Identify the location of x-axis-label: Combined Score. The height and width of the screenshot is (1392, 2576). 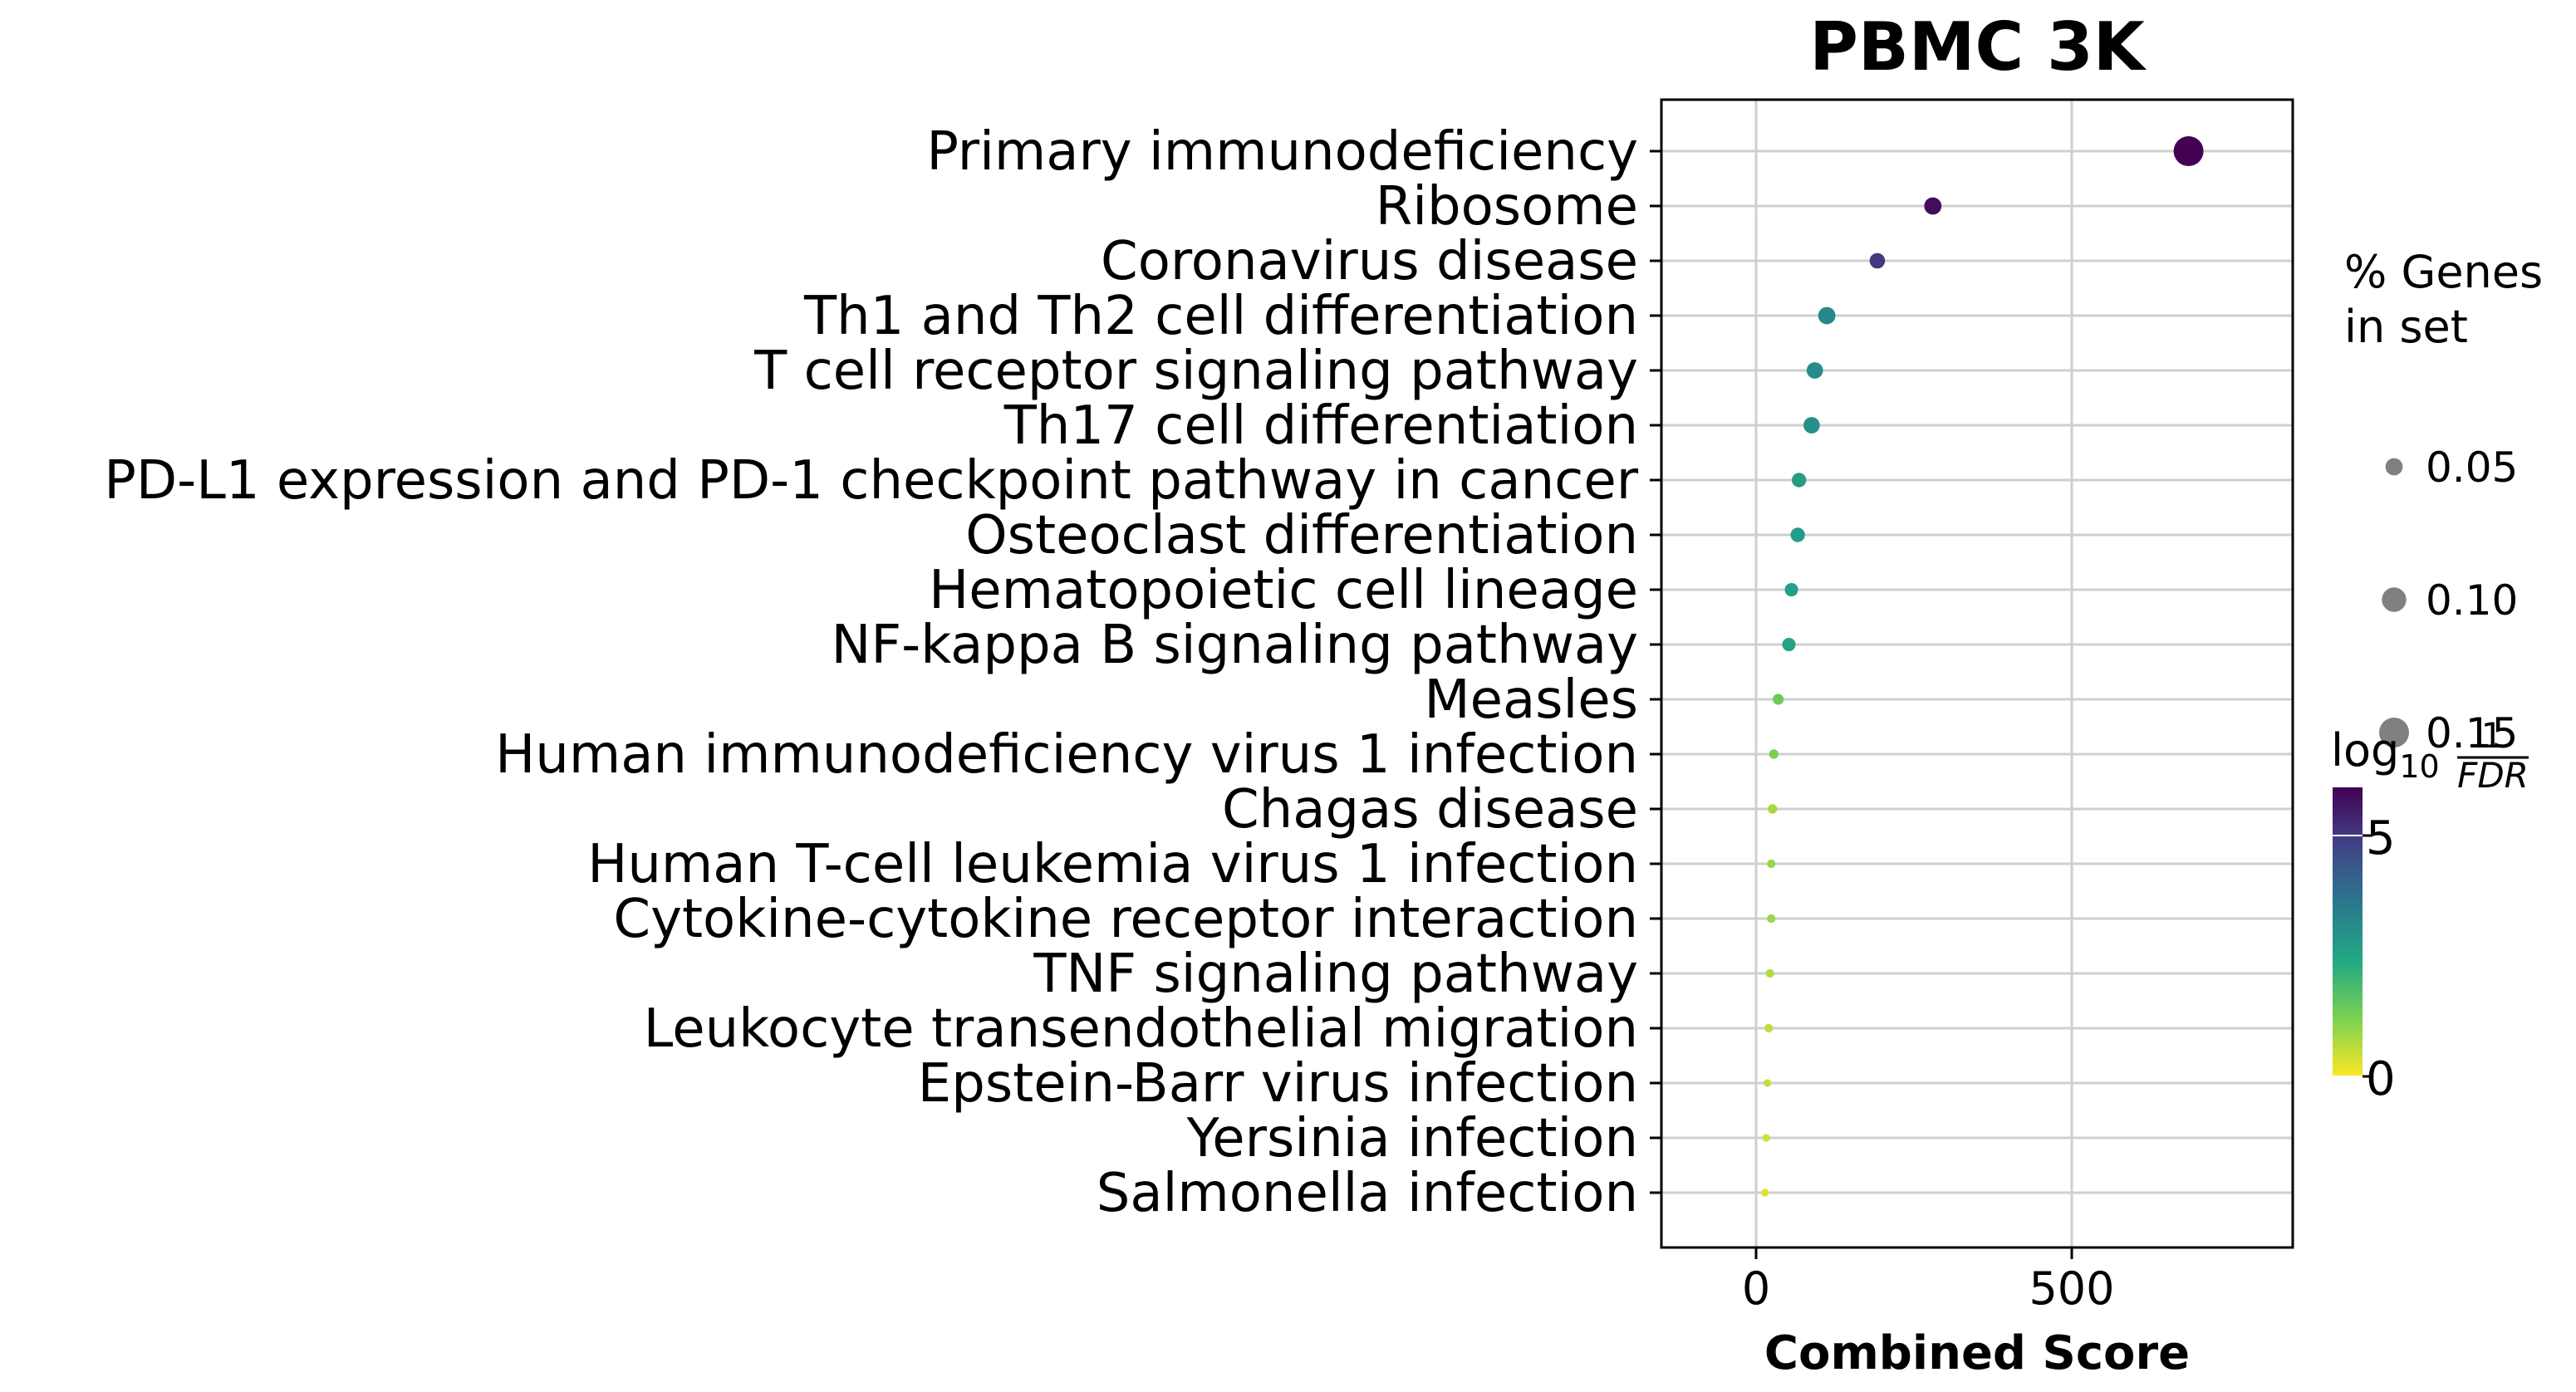
(1977, 1353).